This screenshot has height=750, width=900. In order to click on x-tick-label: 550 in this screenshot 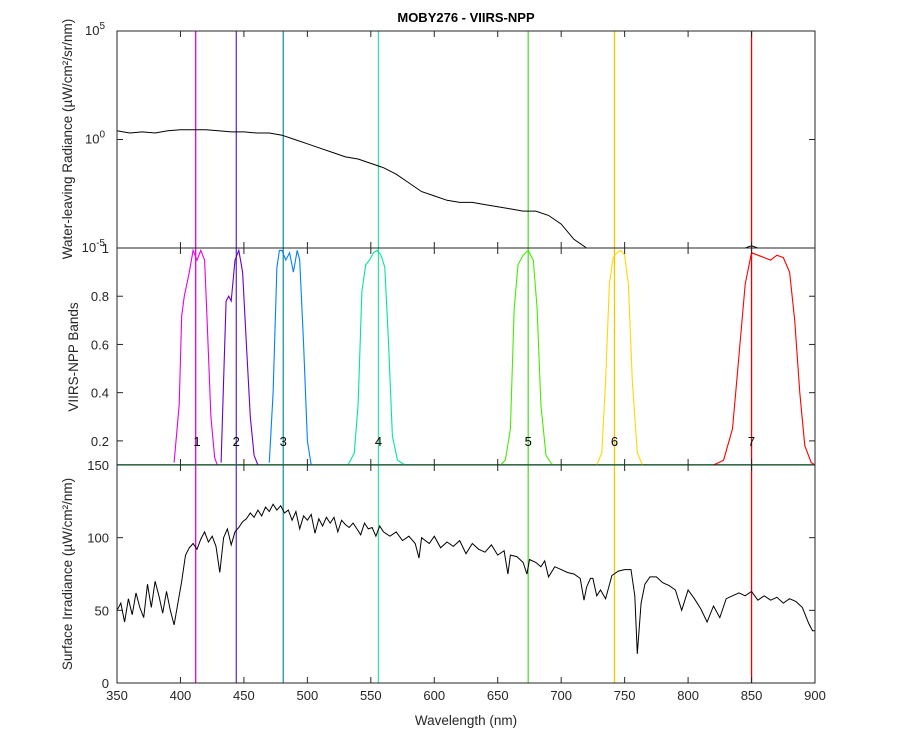, I will do `click(371, 695)`.